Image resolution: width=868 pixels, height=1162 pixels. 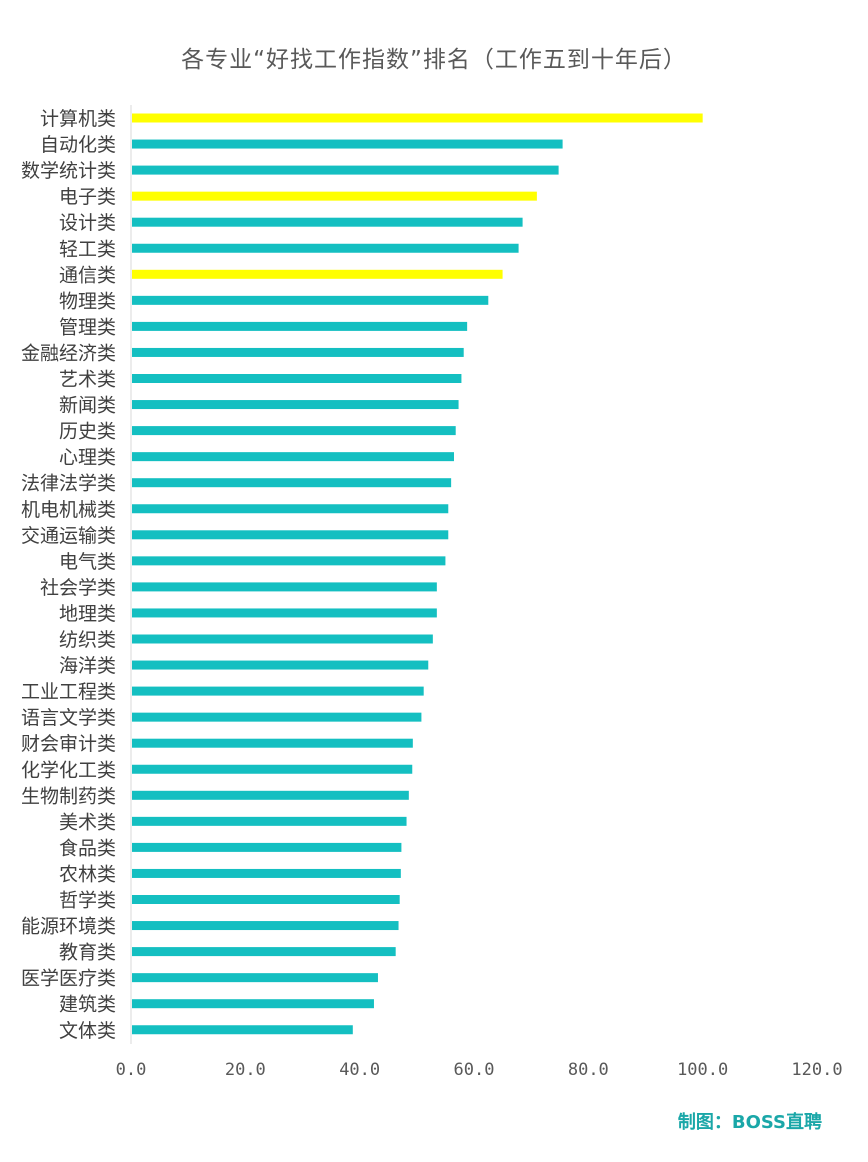 I want to click on category-label: 物理类, so click(x=87, y=301).